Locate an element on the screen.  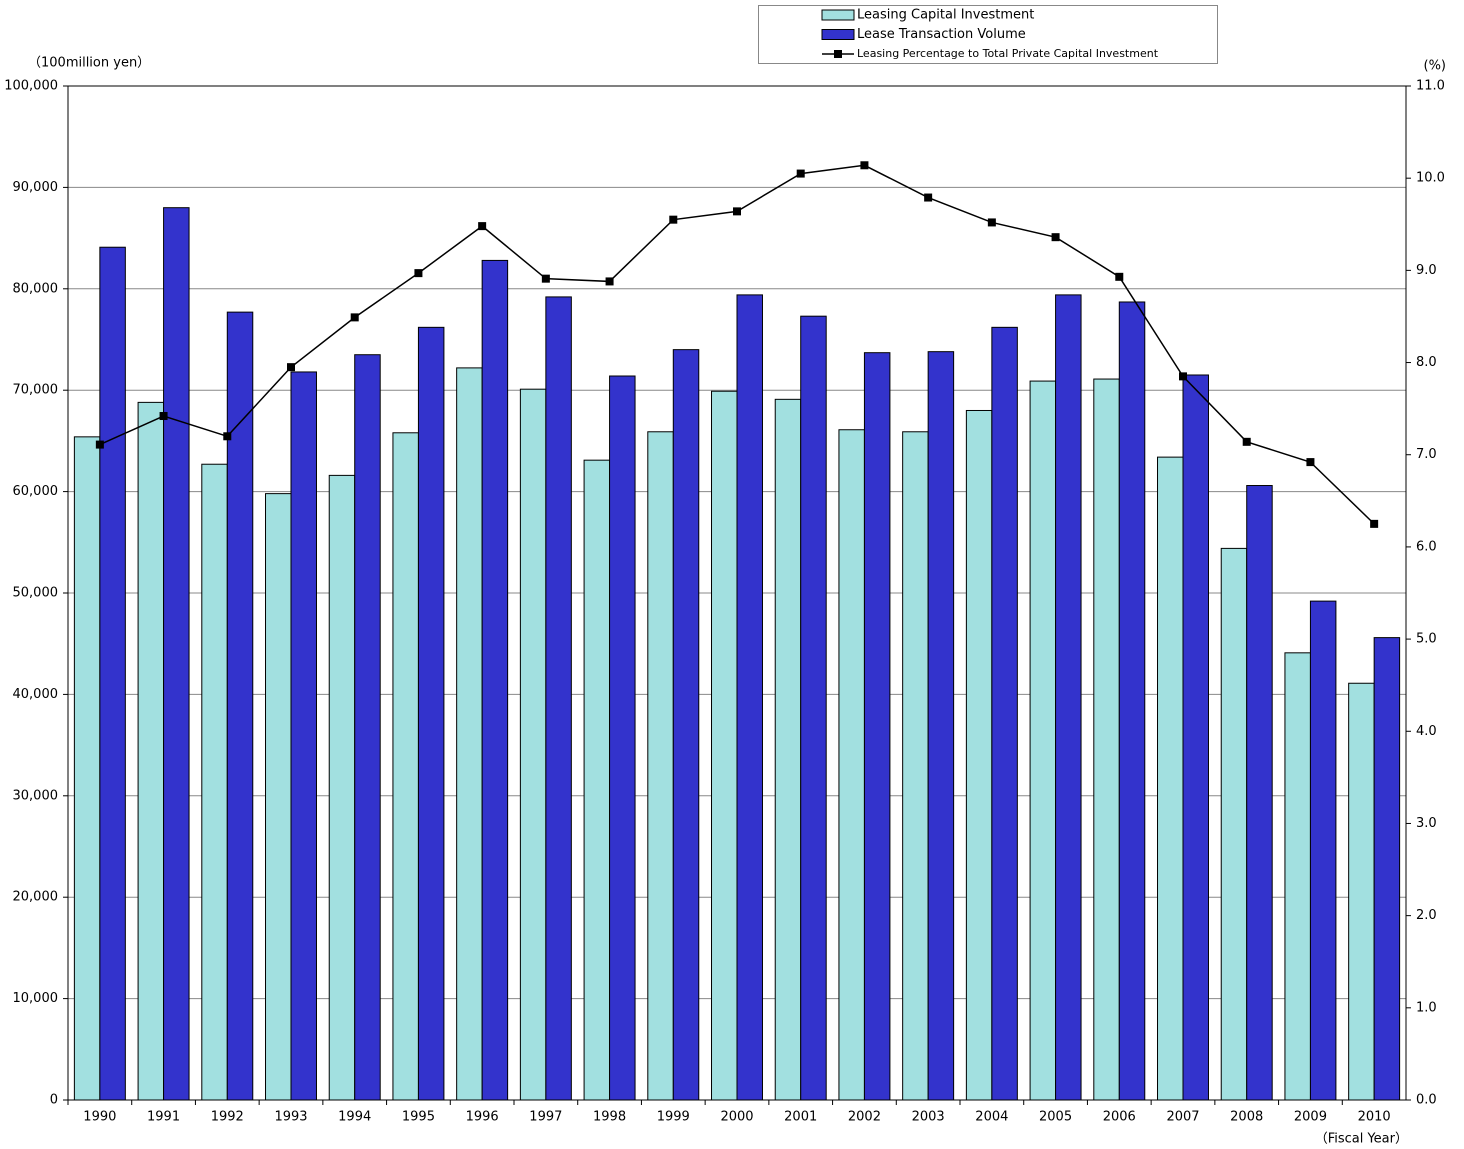
x-tick-label: 2008 is located at coordinates (1246, 1117).